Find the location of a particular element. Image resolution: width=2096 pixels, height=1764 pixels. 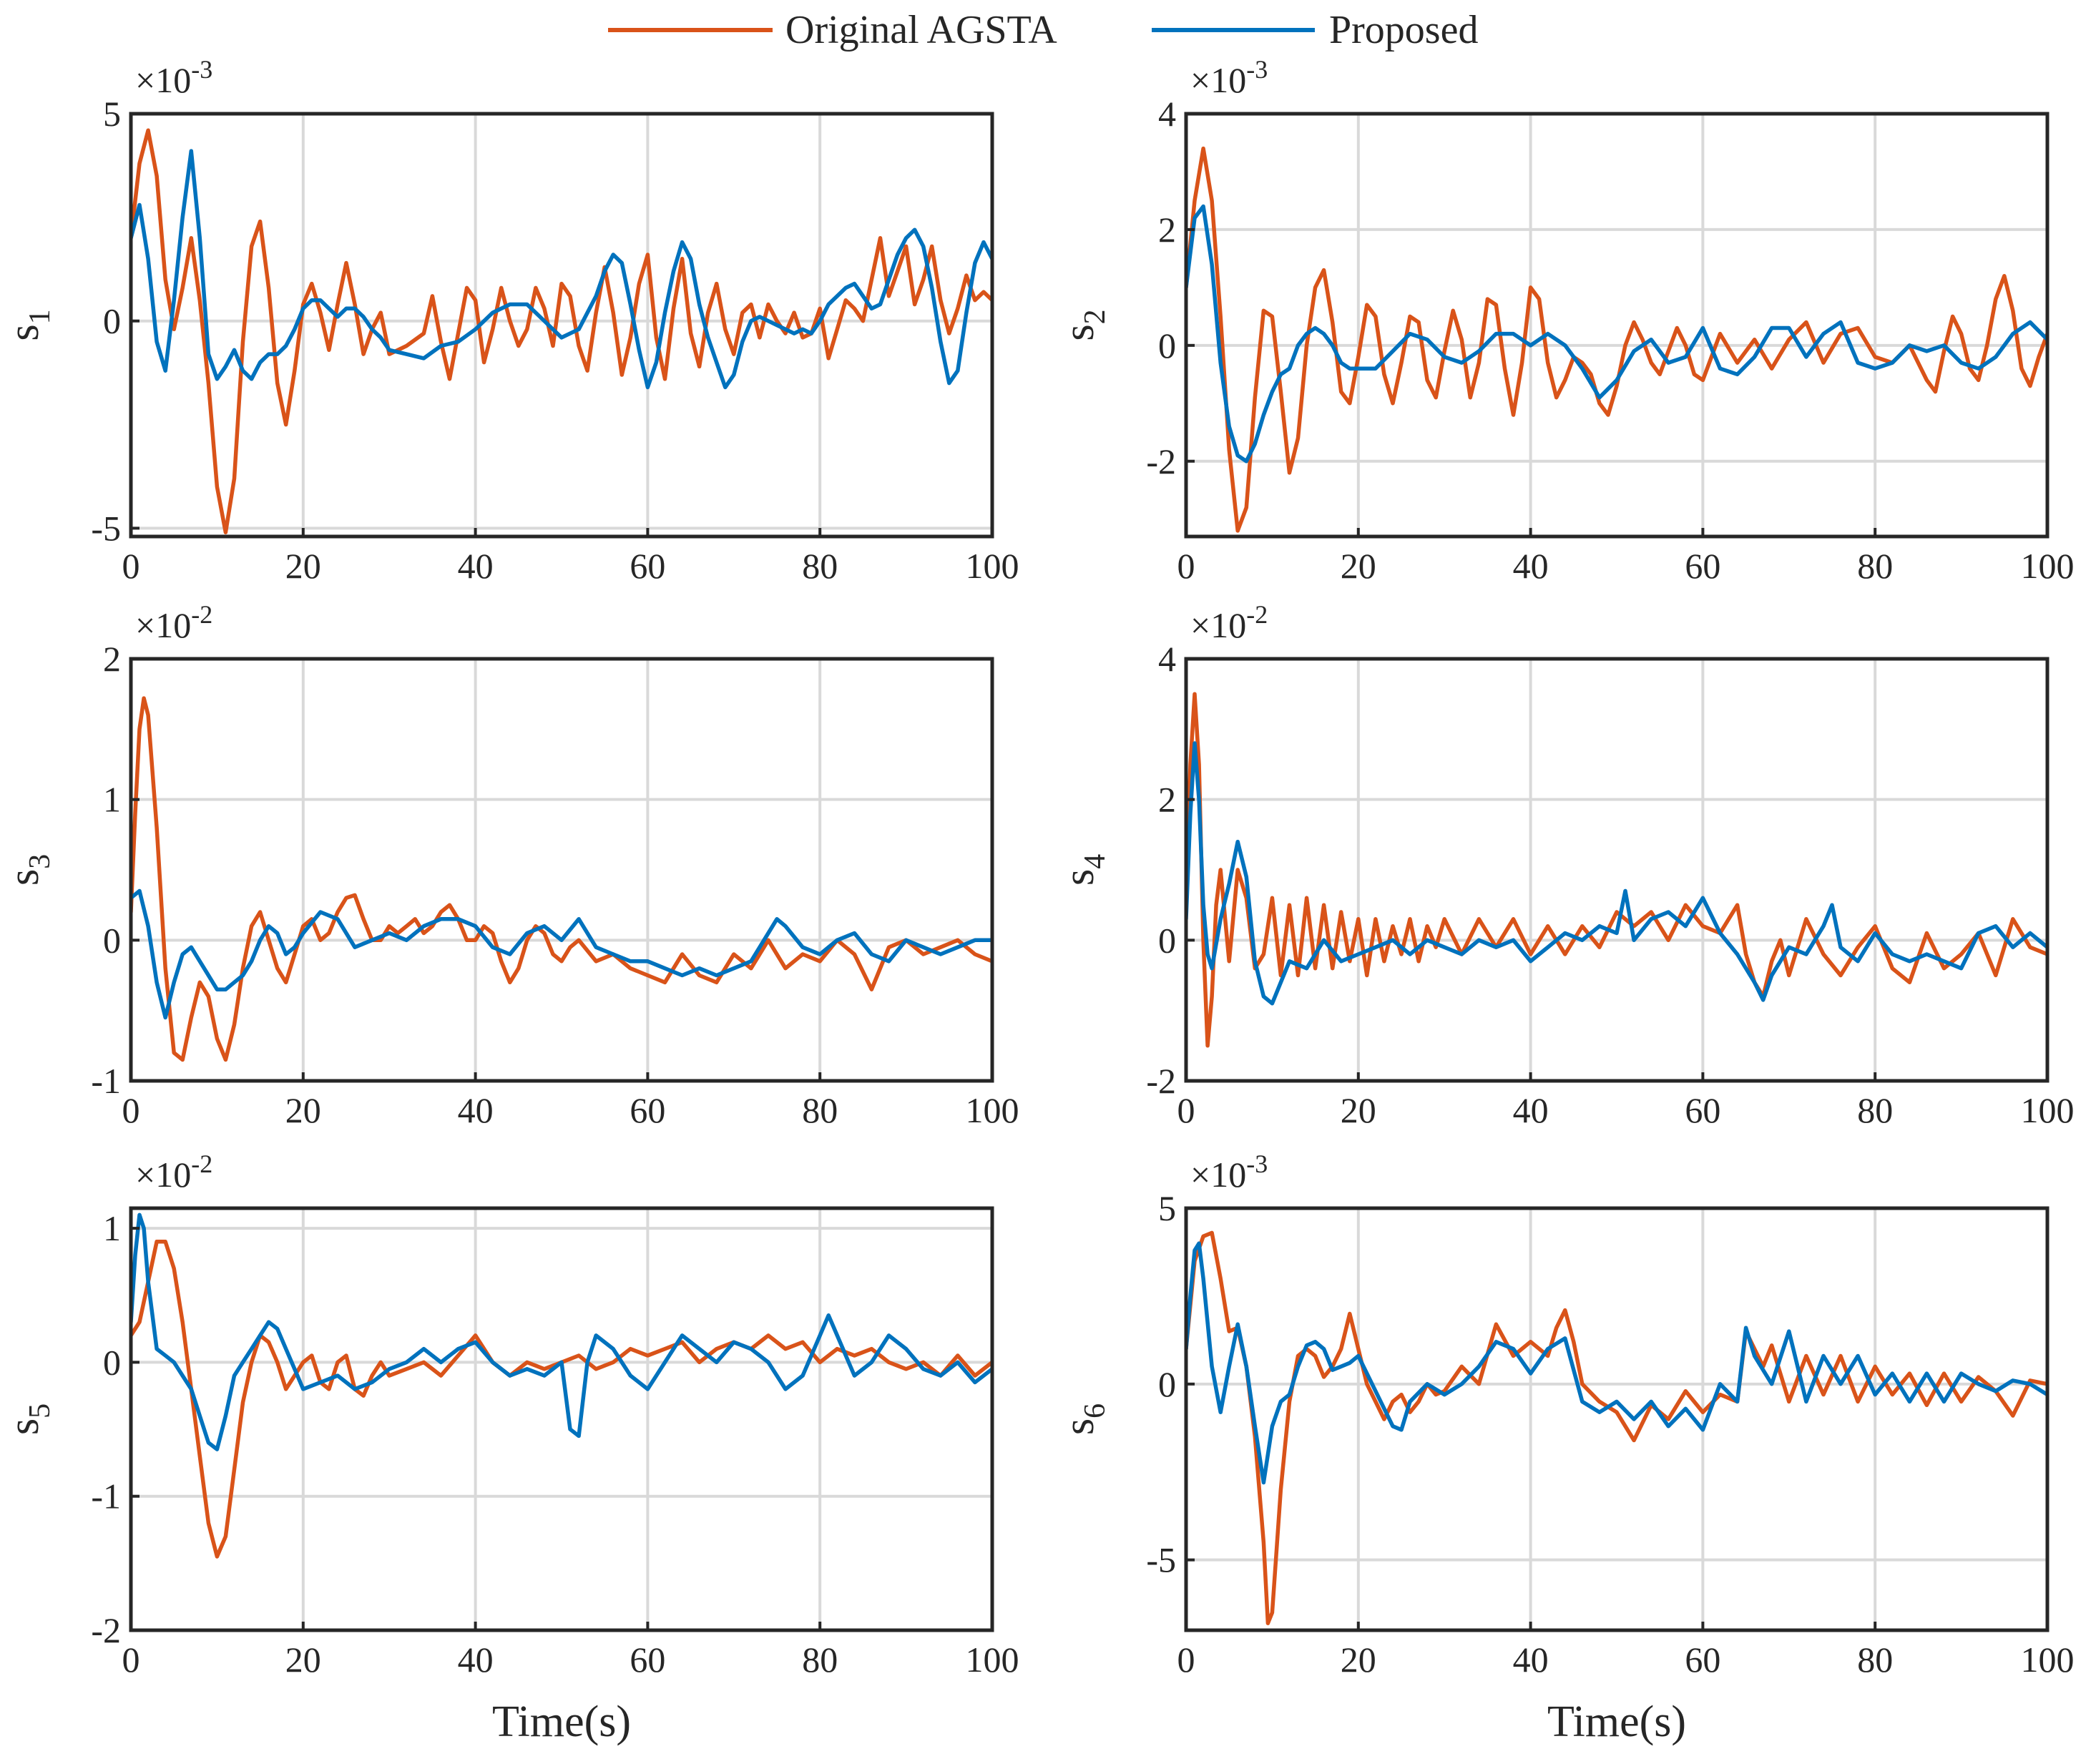

y-axis-label: s6 is located at coordinates (1083, 1419).